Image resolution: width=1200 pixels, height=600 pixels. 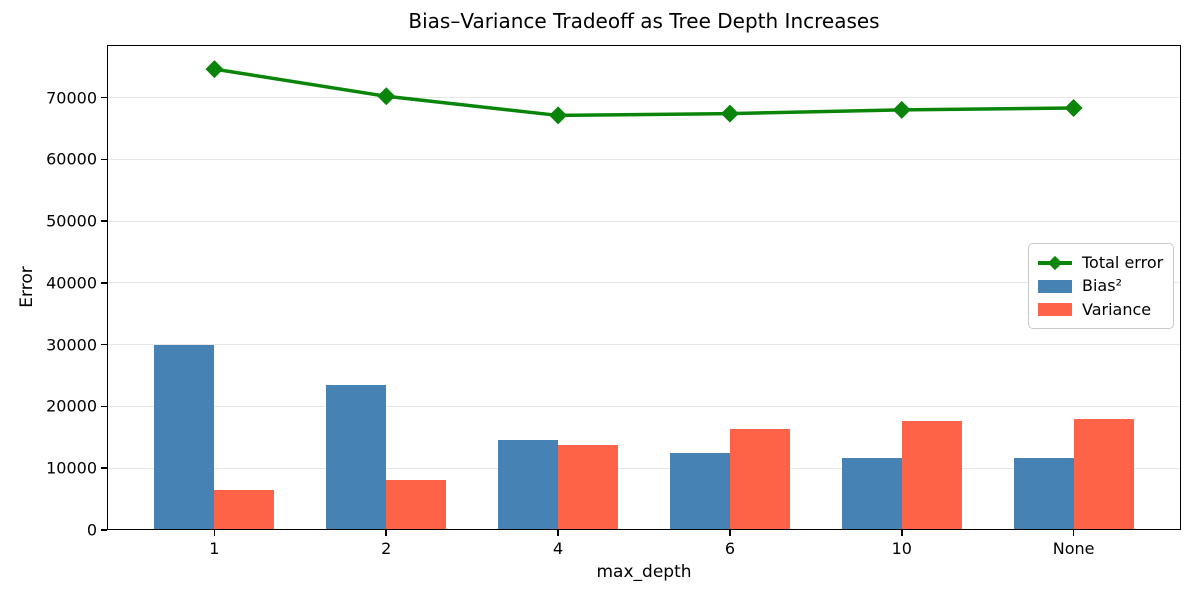 I want to click on legend-item-total-error: Total error, so click(x=1101, y=262).